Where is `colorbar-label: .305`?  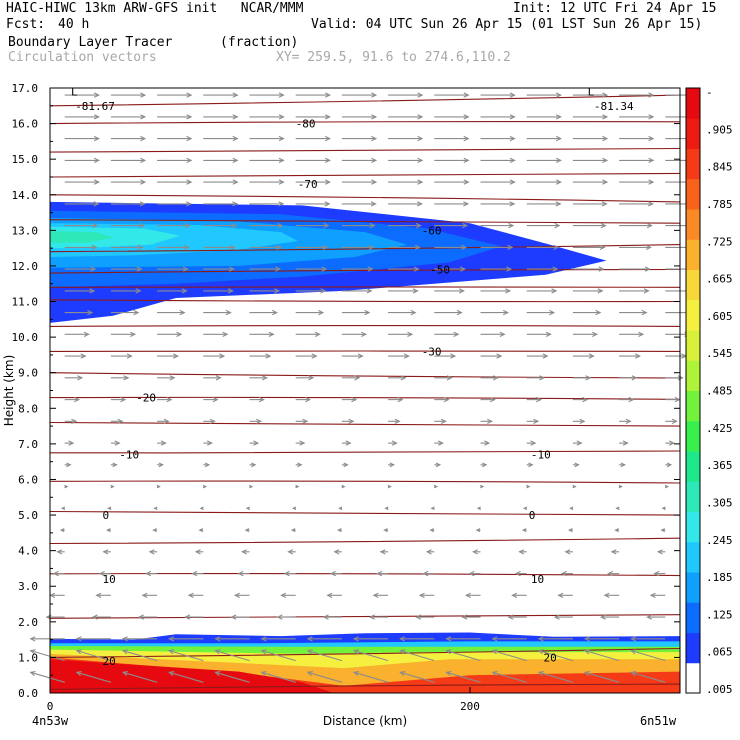 colorbar-label: .305 is located at coordinates (719, 502).